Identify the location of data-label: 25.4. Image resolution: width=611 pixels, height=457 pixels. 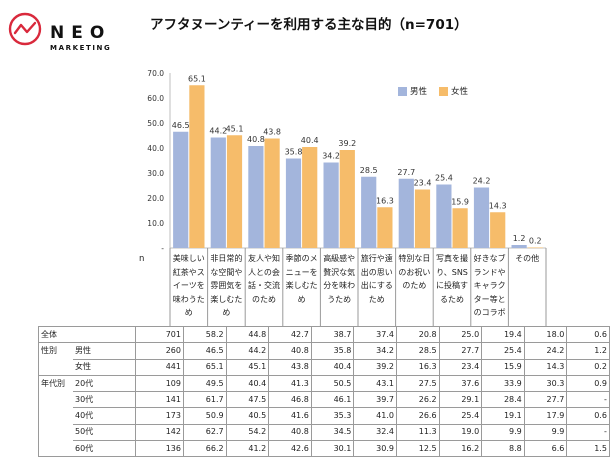
(444, 178).